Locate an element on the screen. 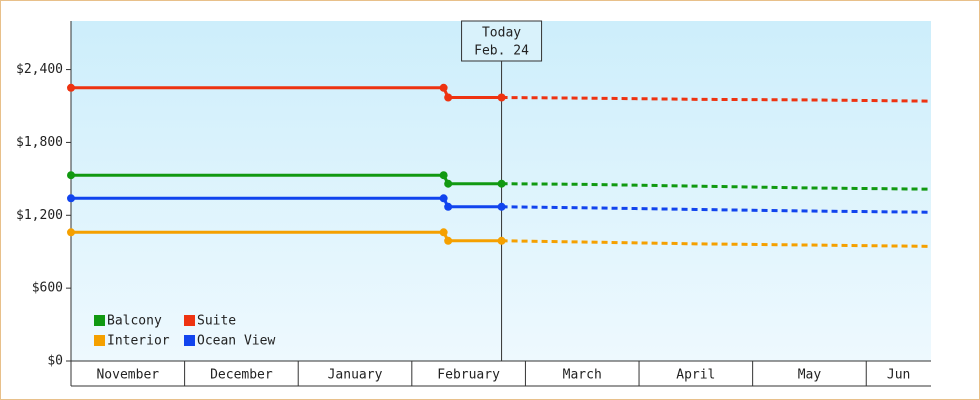 This screenshot has width=980, height=400. y-tick-label: $1,800 is located at coordinates (39, 142).